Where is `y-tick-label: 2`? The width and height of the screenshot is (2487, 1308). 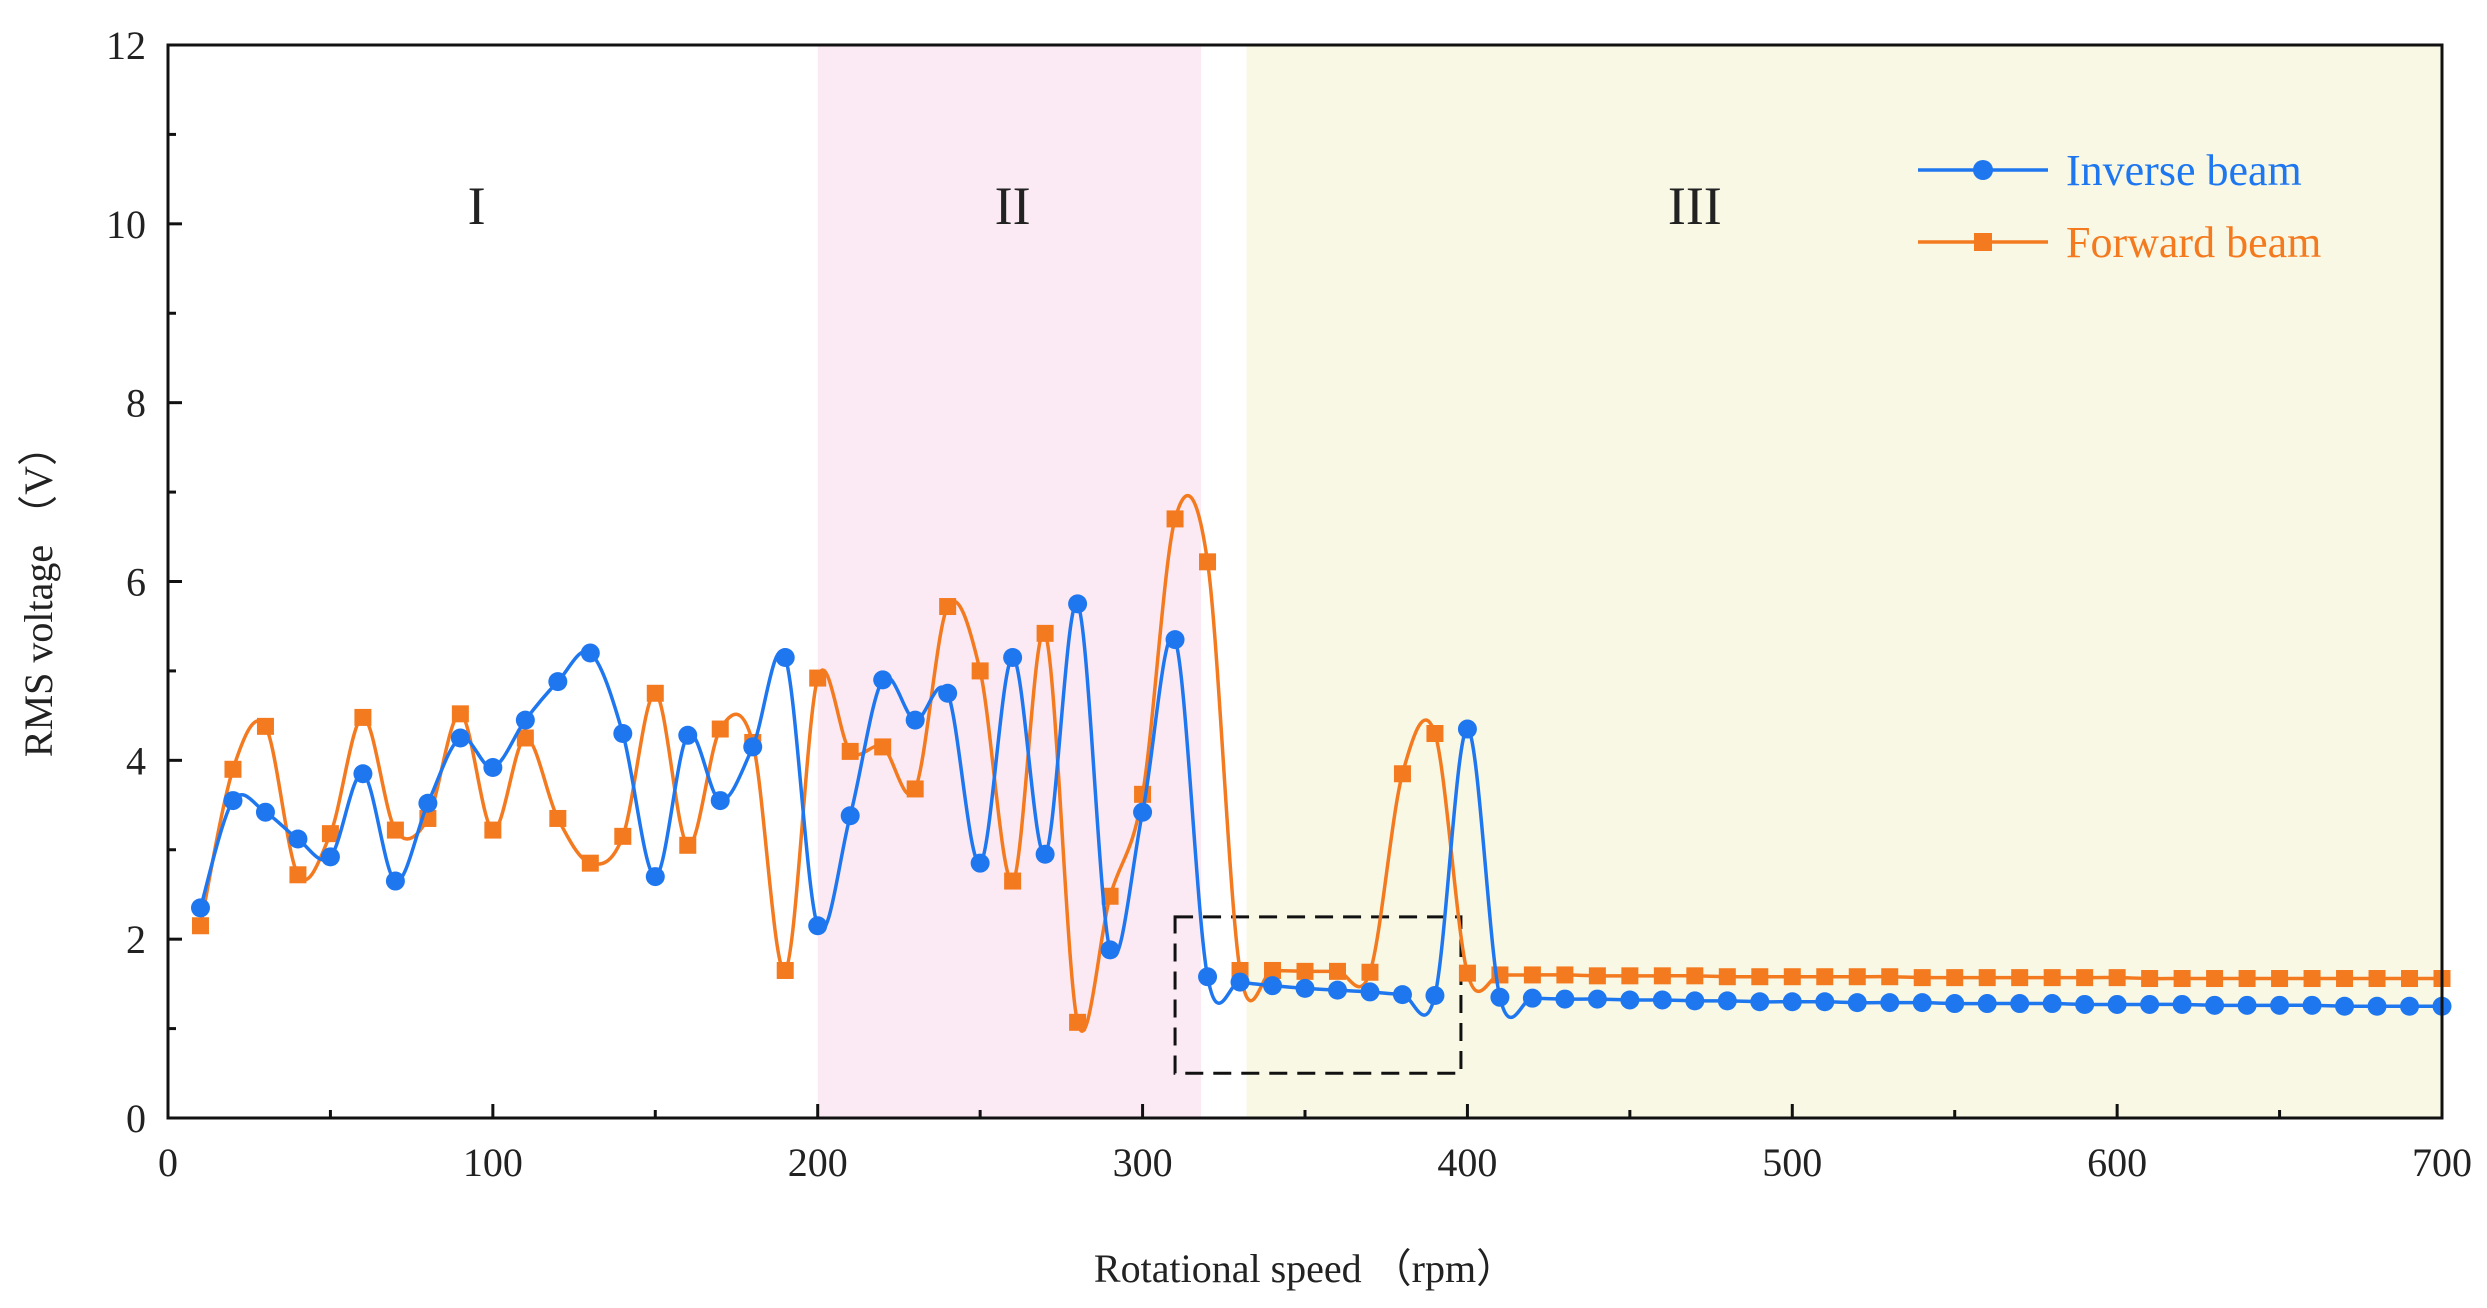
y-tick-label: 2 is located at coordinates (136, 939).